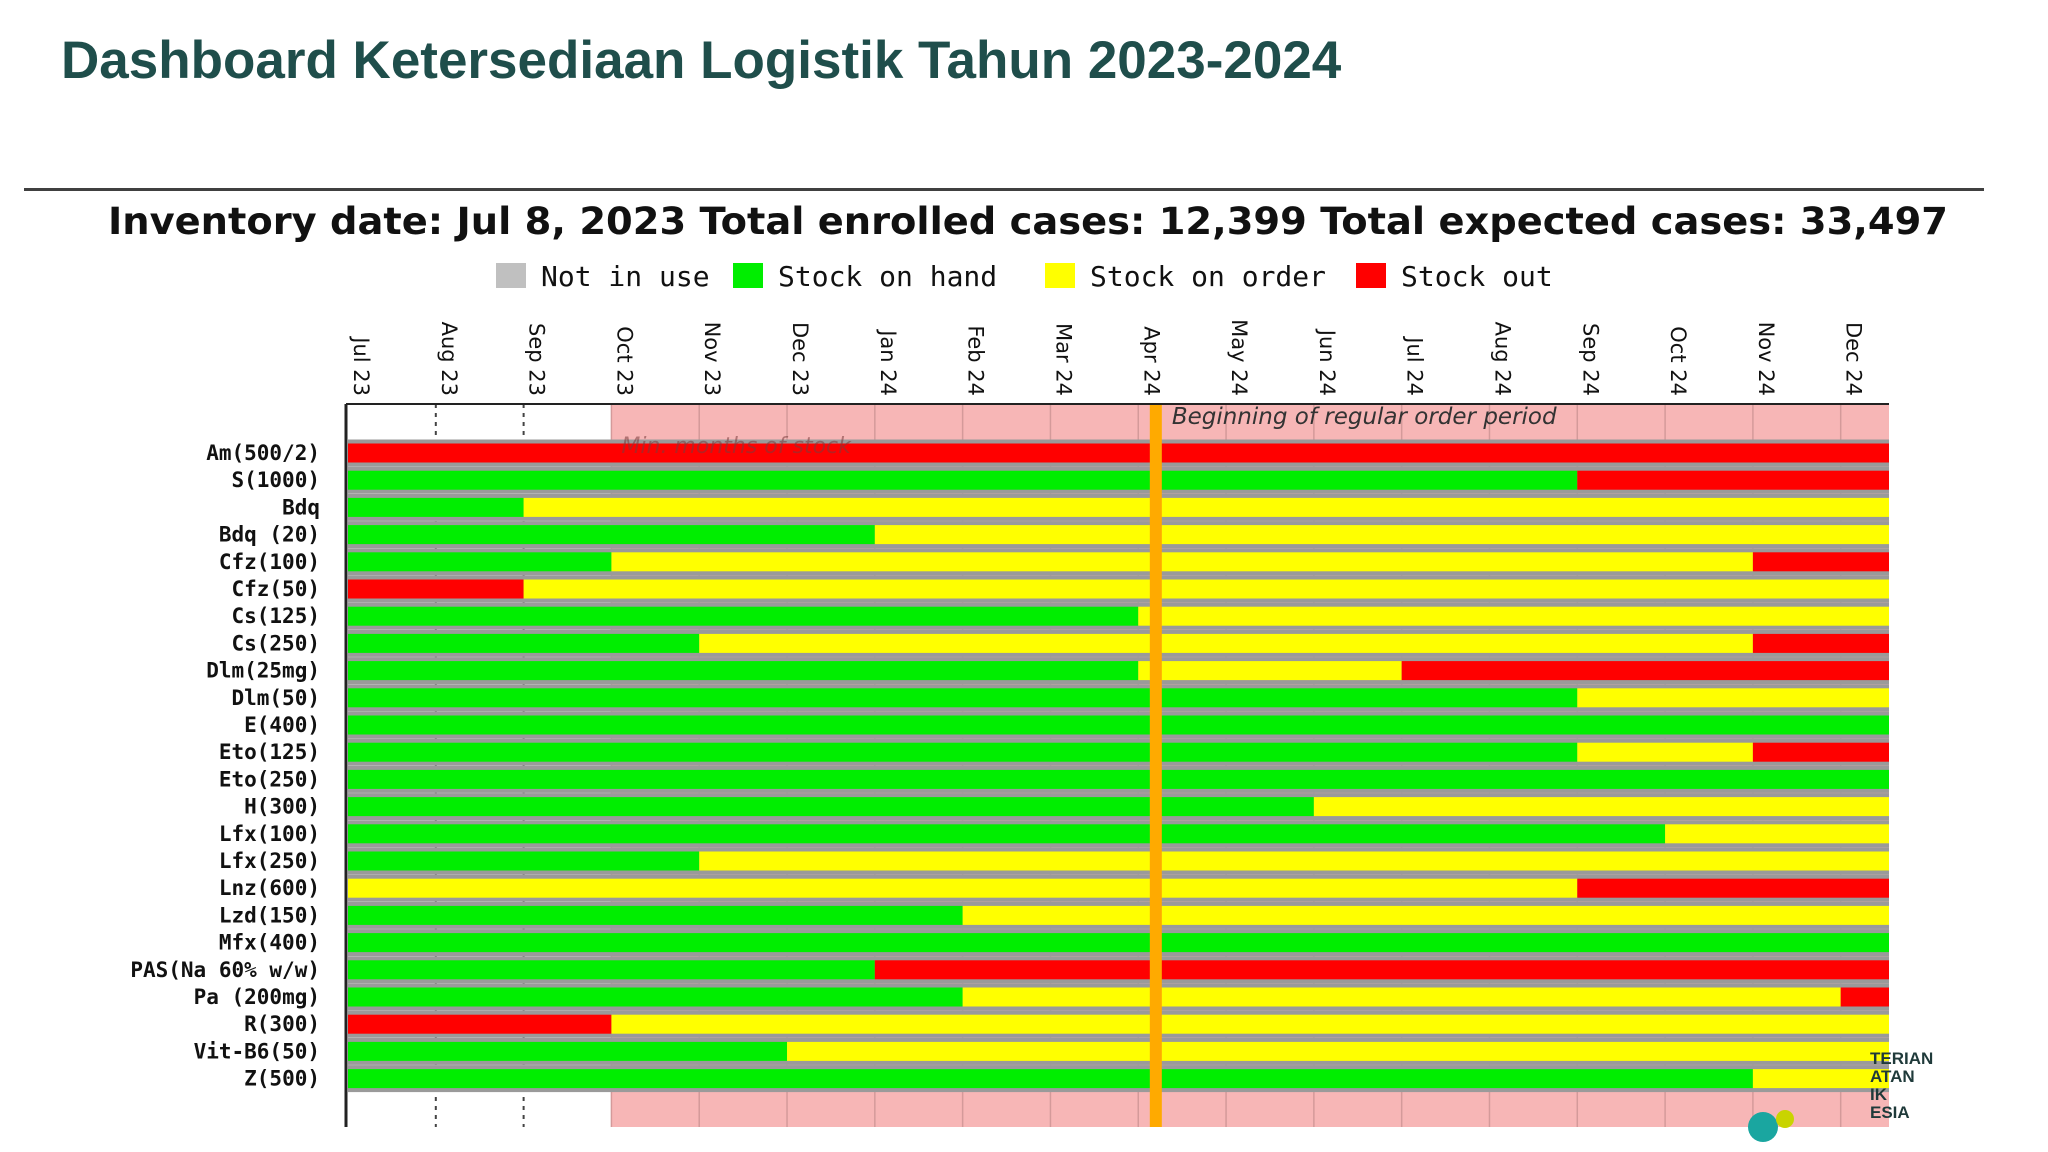 Image resolution: width=2048 pixels, height=1152 pixels. What do you see at coordinates (361, 365) in the screenshot?
I see `x-tick-label: Jul 23` at bounding box center [361, 365].